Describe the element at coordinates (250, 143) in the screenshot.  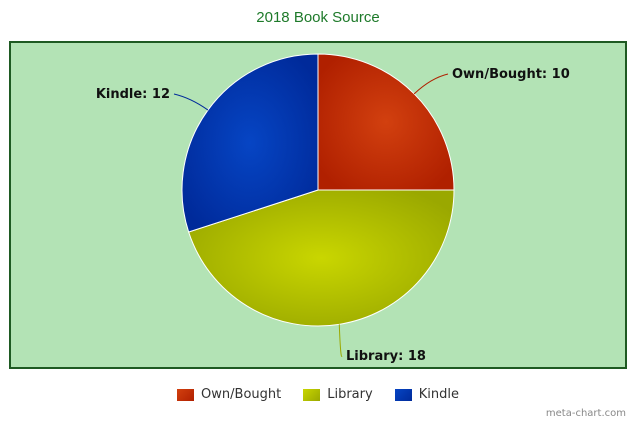
I see `pie-slice-kindle` at that location.